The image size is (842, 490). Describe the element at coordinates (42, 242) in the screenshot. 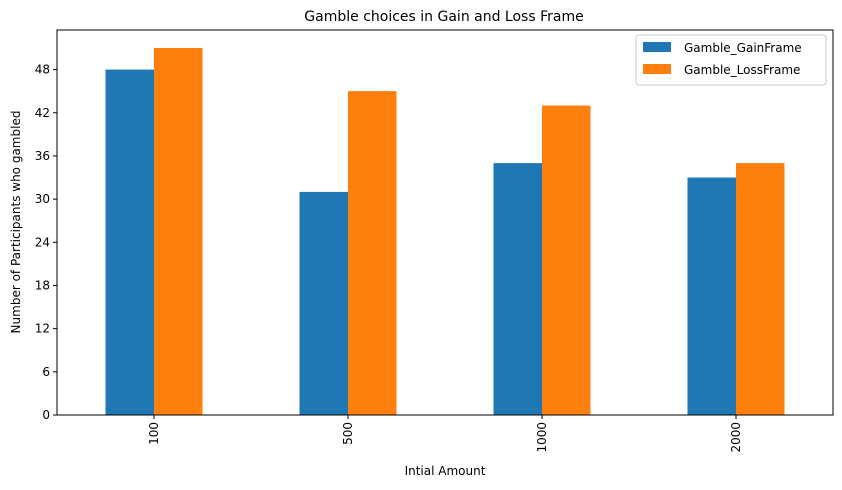

I see `y-tick-label: 24` at that location.